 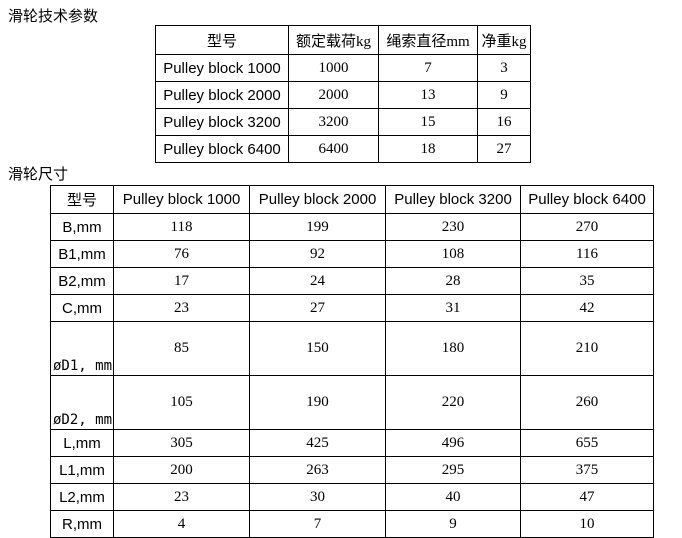 What do you see at coordinates (222, 149) in the screenshot?
I see `cell-model: Pulley block 6400` at bounding box center [222, 149].